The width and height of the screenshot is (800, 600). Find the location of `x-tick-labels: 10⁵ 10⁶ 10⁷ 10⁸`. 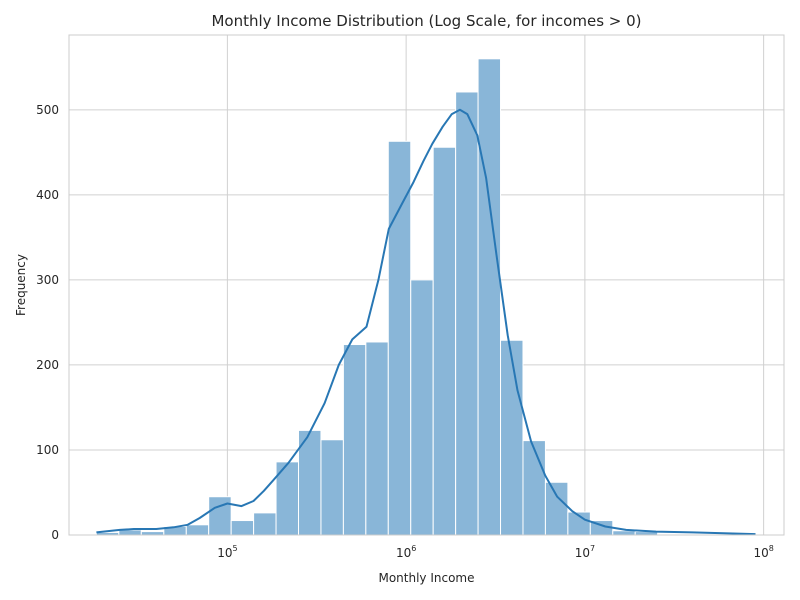

x-tick-labels: 10⁵ 10⁶ 10⁷ 10⁸ is located at coordinates (495, 552).